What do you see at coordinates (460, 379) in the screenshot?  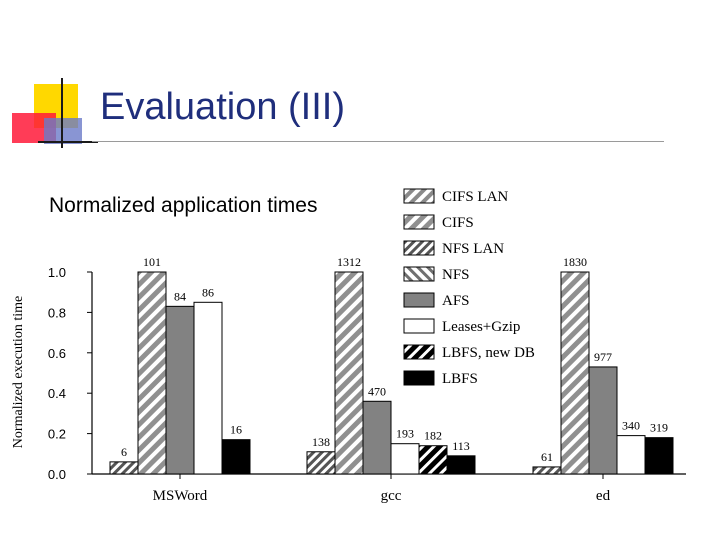 I see `legend-label: LBFS` at bounding box center [460, 379].